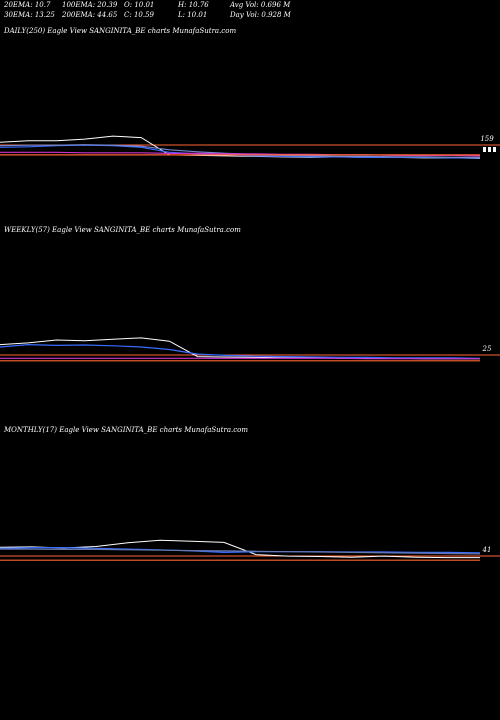 This screenshot has height=720, width=500. What do you see at coordinates (27, 5) in the screenshot?
I see `ema20-stat: 20EMA: 10.7` at bounding box center [27, 5].